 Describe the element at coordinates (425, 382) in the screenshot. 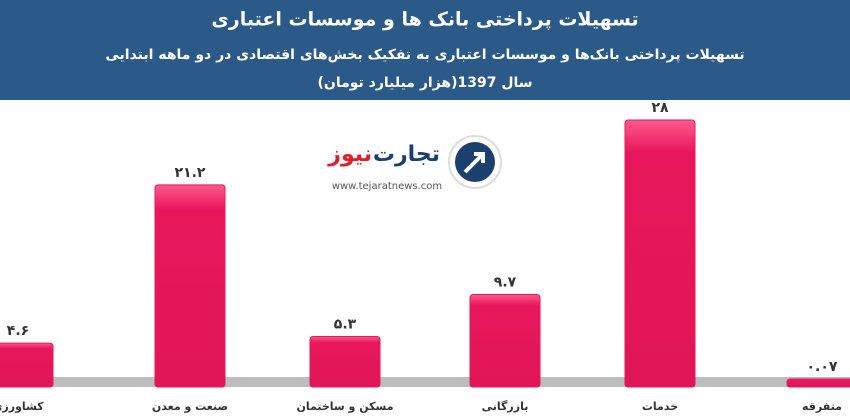

I see `baseline-band` at that location.